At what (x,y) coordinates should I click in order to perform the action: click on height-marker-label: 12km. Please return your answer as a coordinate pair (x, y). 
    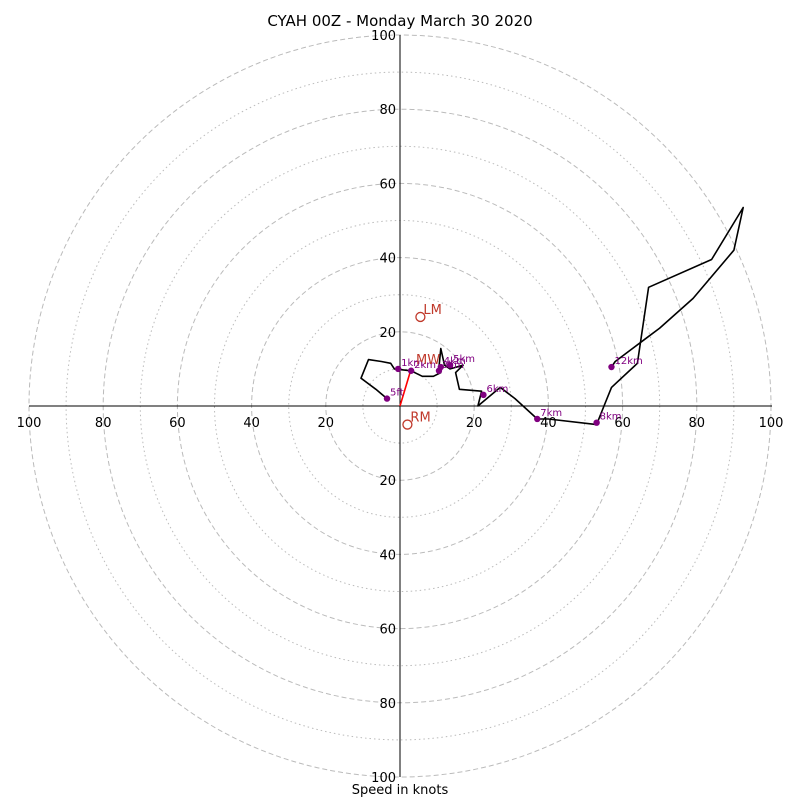
    Looking at the image, I should click on (628, 361).